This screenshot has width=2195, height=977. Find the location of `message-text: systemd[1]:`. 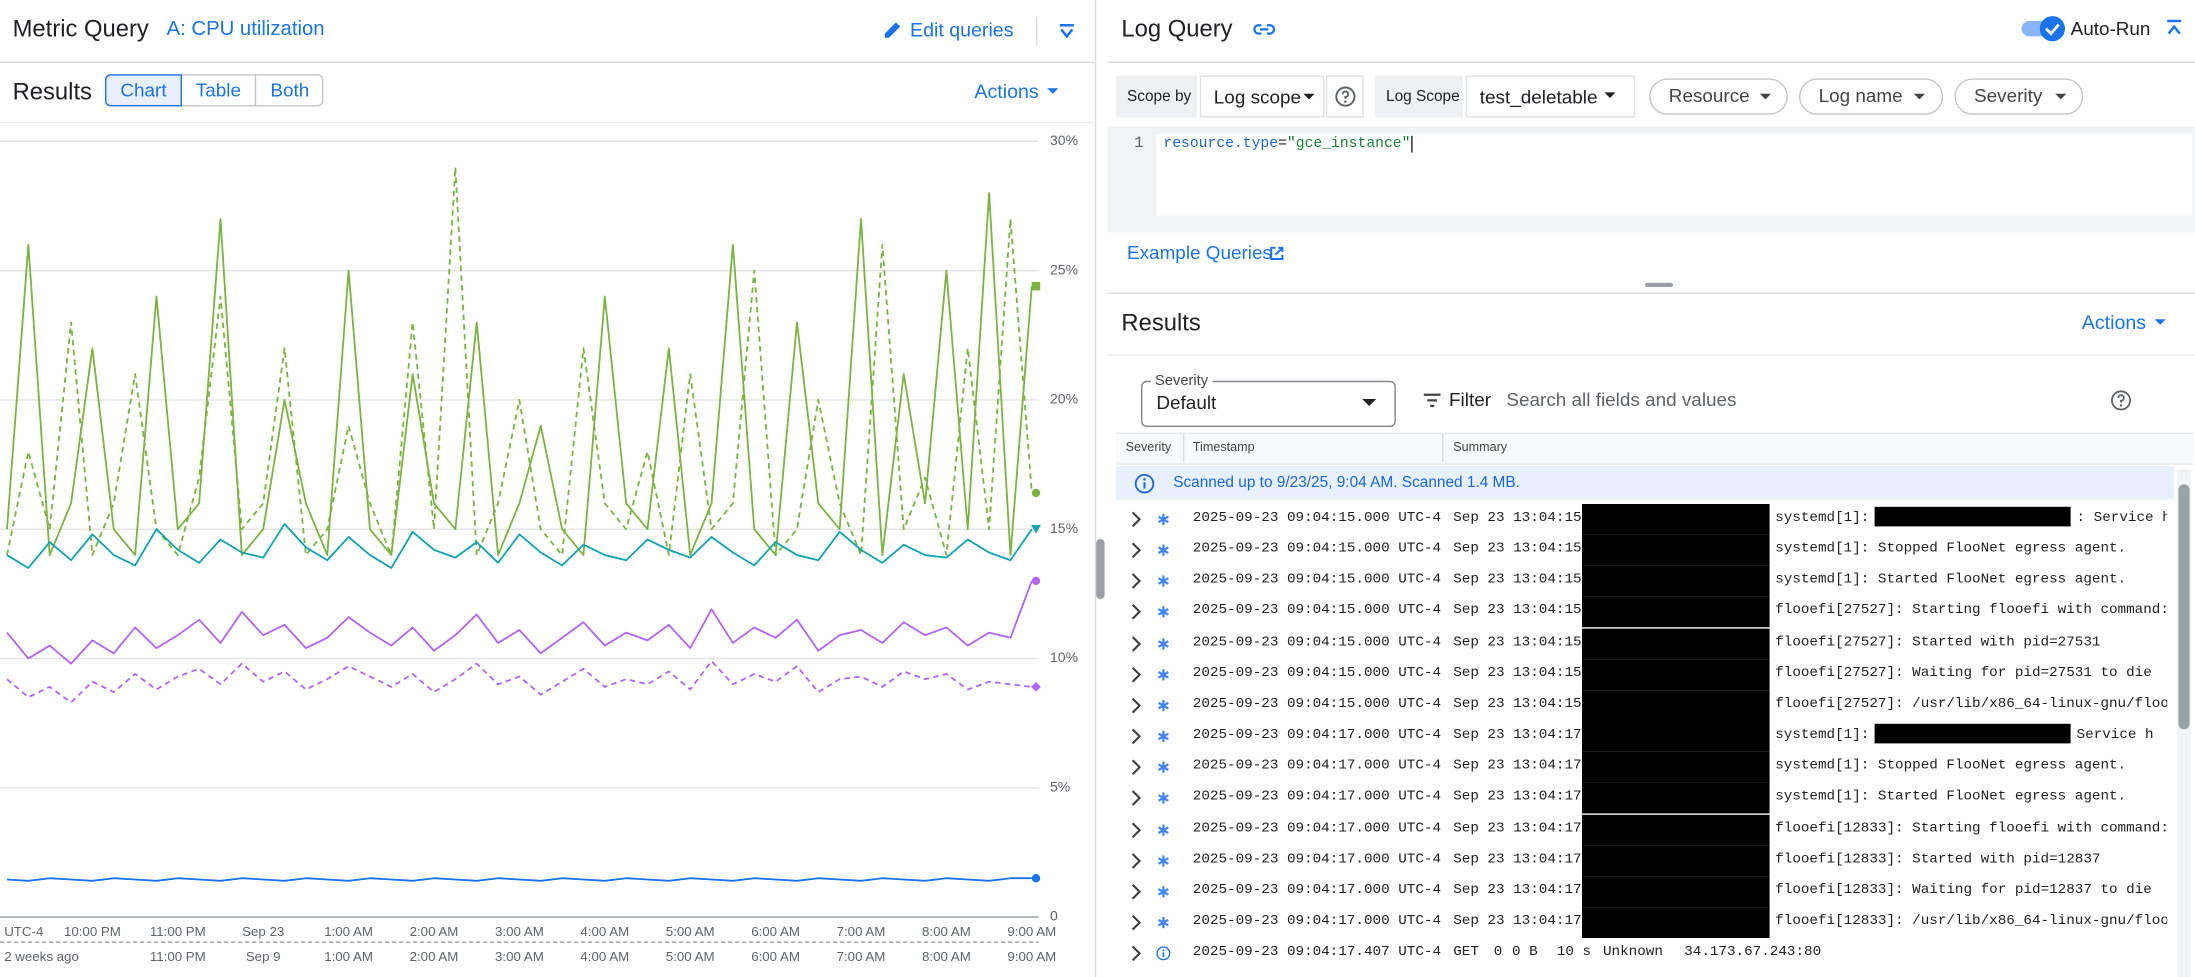

message-text: systemd[1]: is located at coordinates (1822, 519).